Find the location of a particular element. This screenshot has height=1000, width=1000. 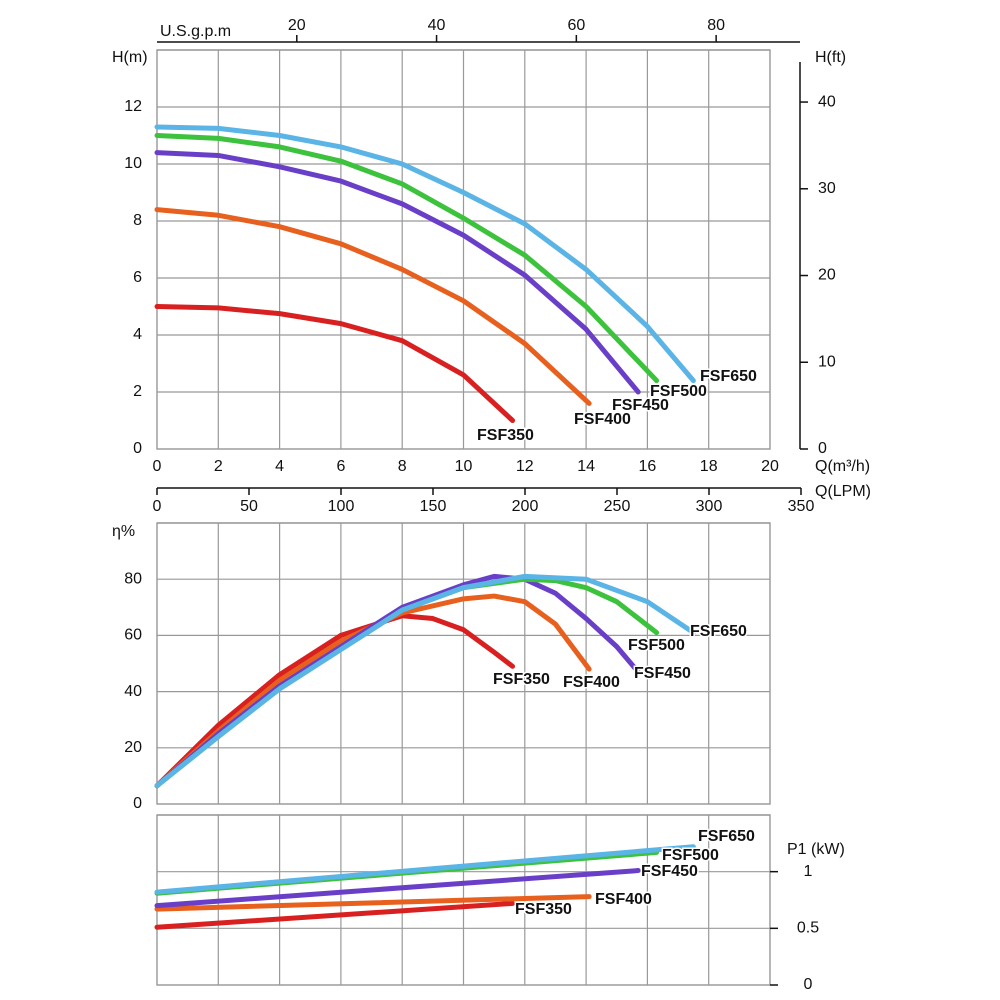

x-tick-label: 16 is located at coordinates (648, 466).